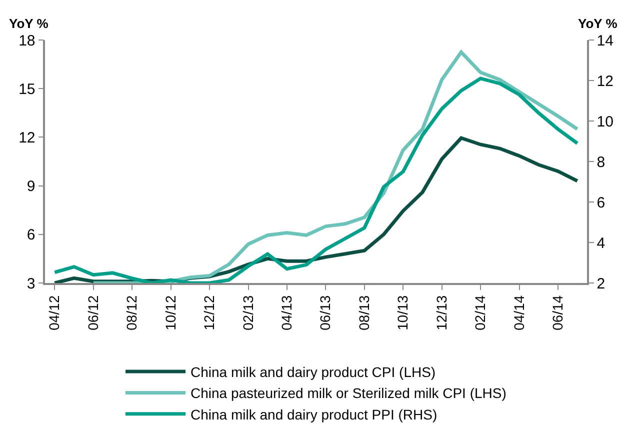 The image size is (627, 442). What do you see at coordinates (348, 393) in the screenshot?
I see `legend-label: China pasteurized milk or Sterilized milk CPI (LHS)` at bounding box center [348, 393].